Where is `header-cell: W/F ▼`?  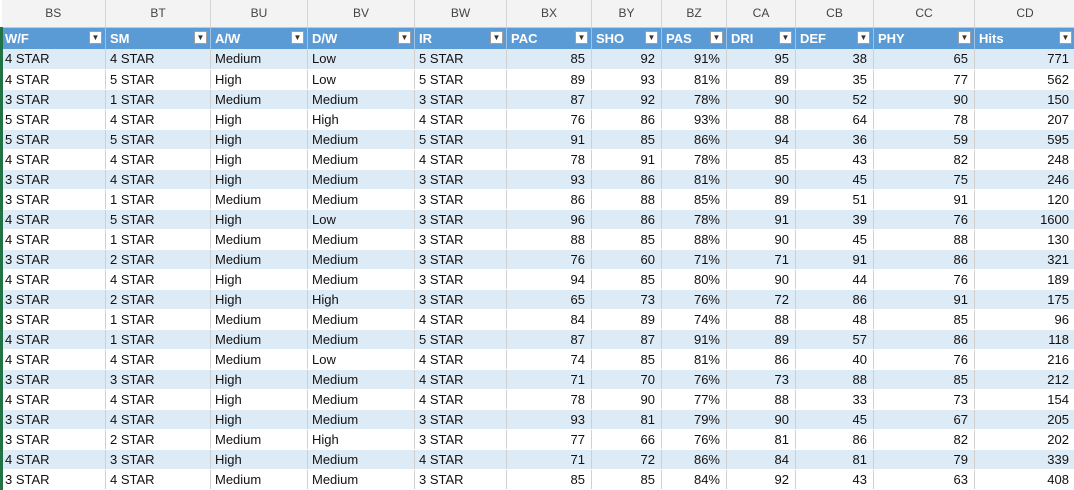
header-cell: W/F ▼ is located at coordinates (53, 38).